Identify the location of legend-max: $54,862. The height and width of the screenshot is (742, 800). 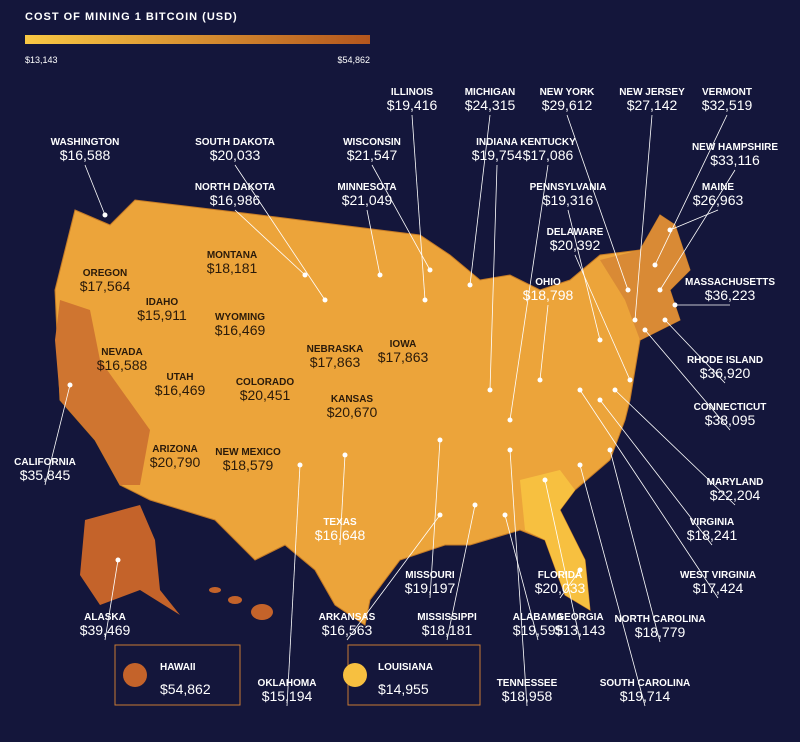
(353, 60).